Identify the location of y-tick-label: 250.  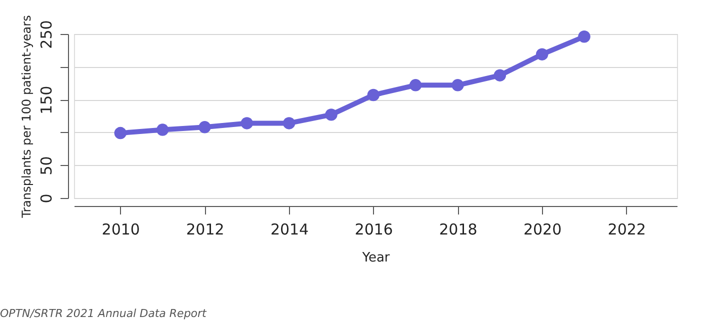
(47, 34).